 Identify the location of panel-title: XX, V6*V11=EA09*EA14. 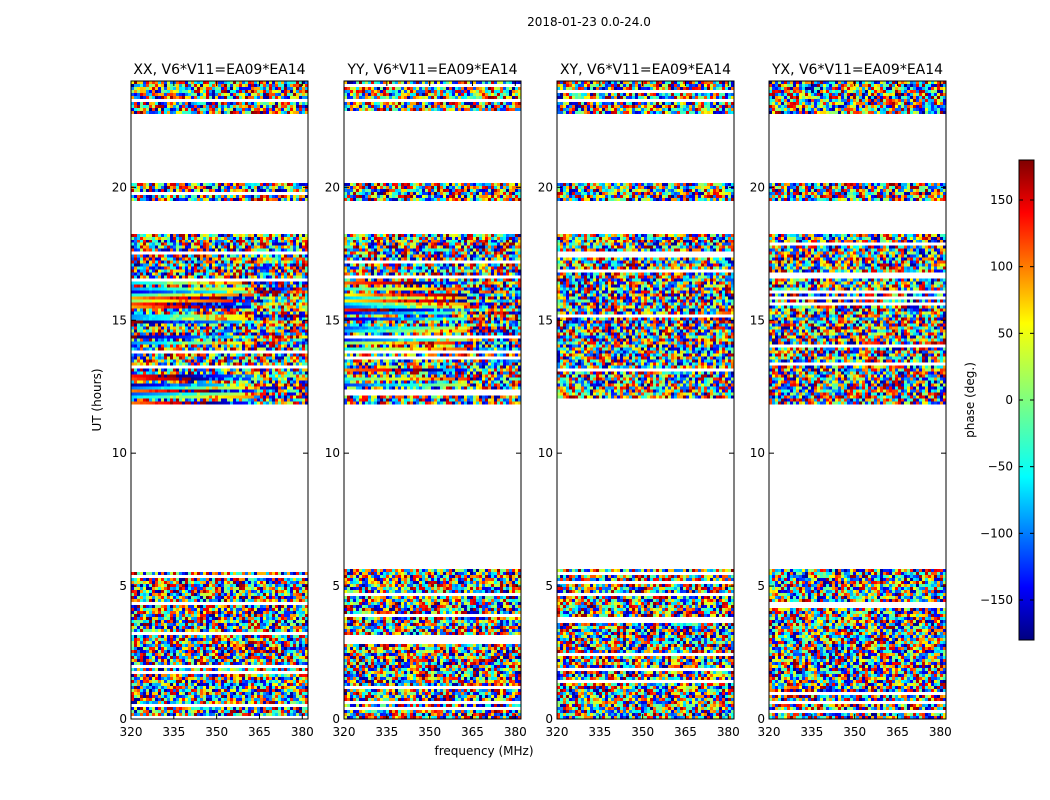
(219, 70).